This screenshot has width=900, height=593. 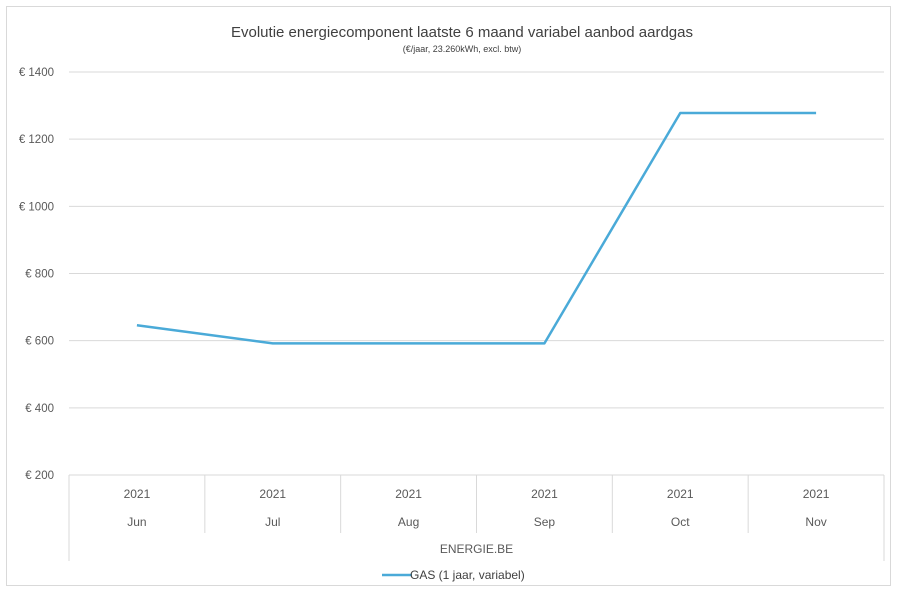 I want to click on x-tick-month: Jun, so click(x=136, y=522).